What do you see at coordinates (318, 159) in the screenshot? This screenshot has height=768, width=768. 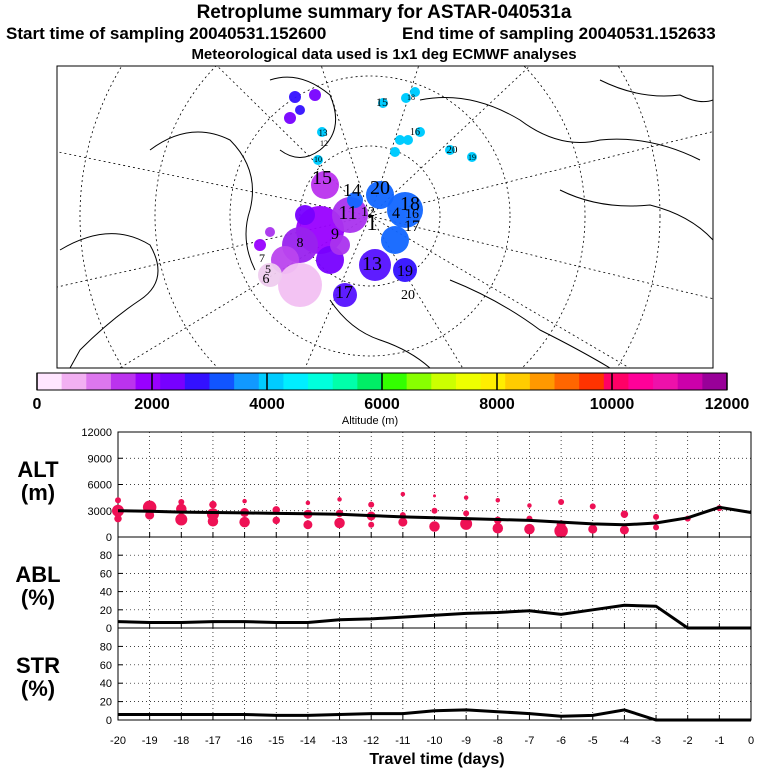 I see `trajectory-label: 10` at bounding box center [318, 159].